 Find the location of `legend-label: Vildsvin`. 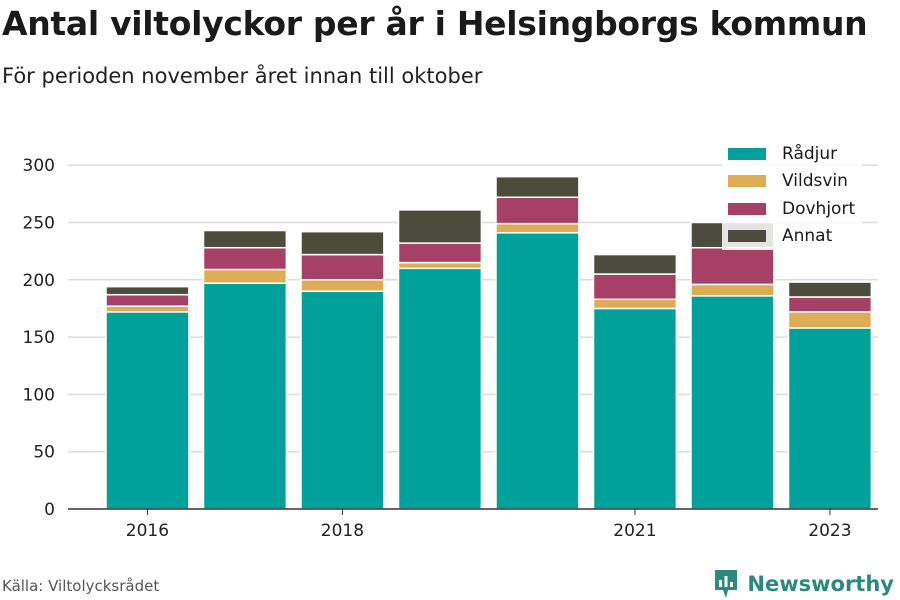

legend-label: Vildsvin is located at coordinates (815, 181).